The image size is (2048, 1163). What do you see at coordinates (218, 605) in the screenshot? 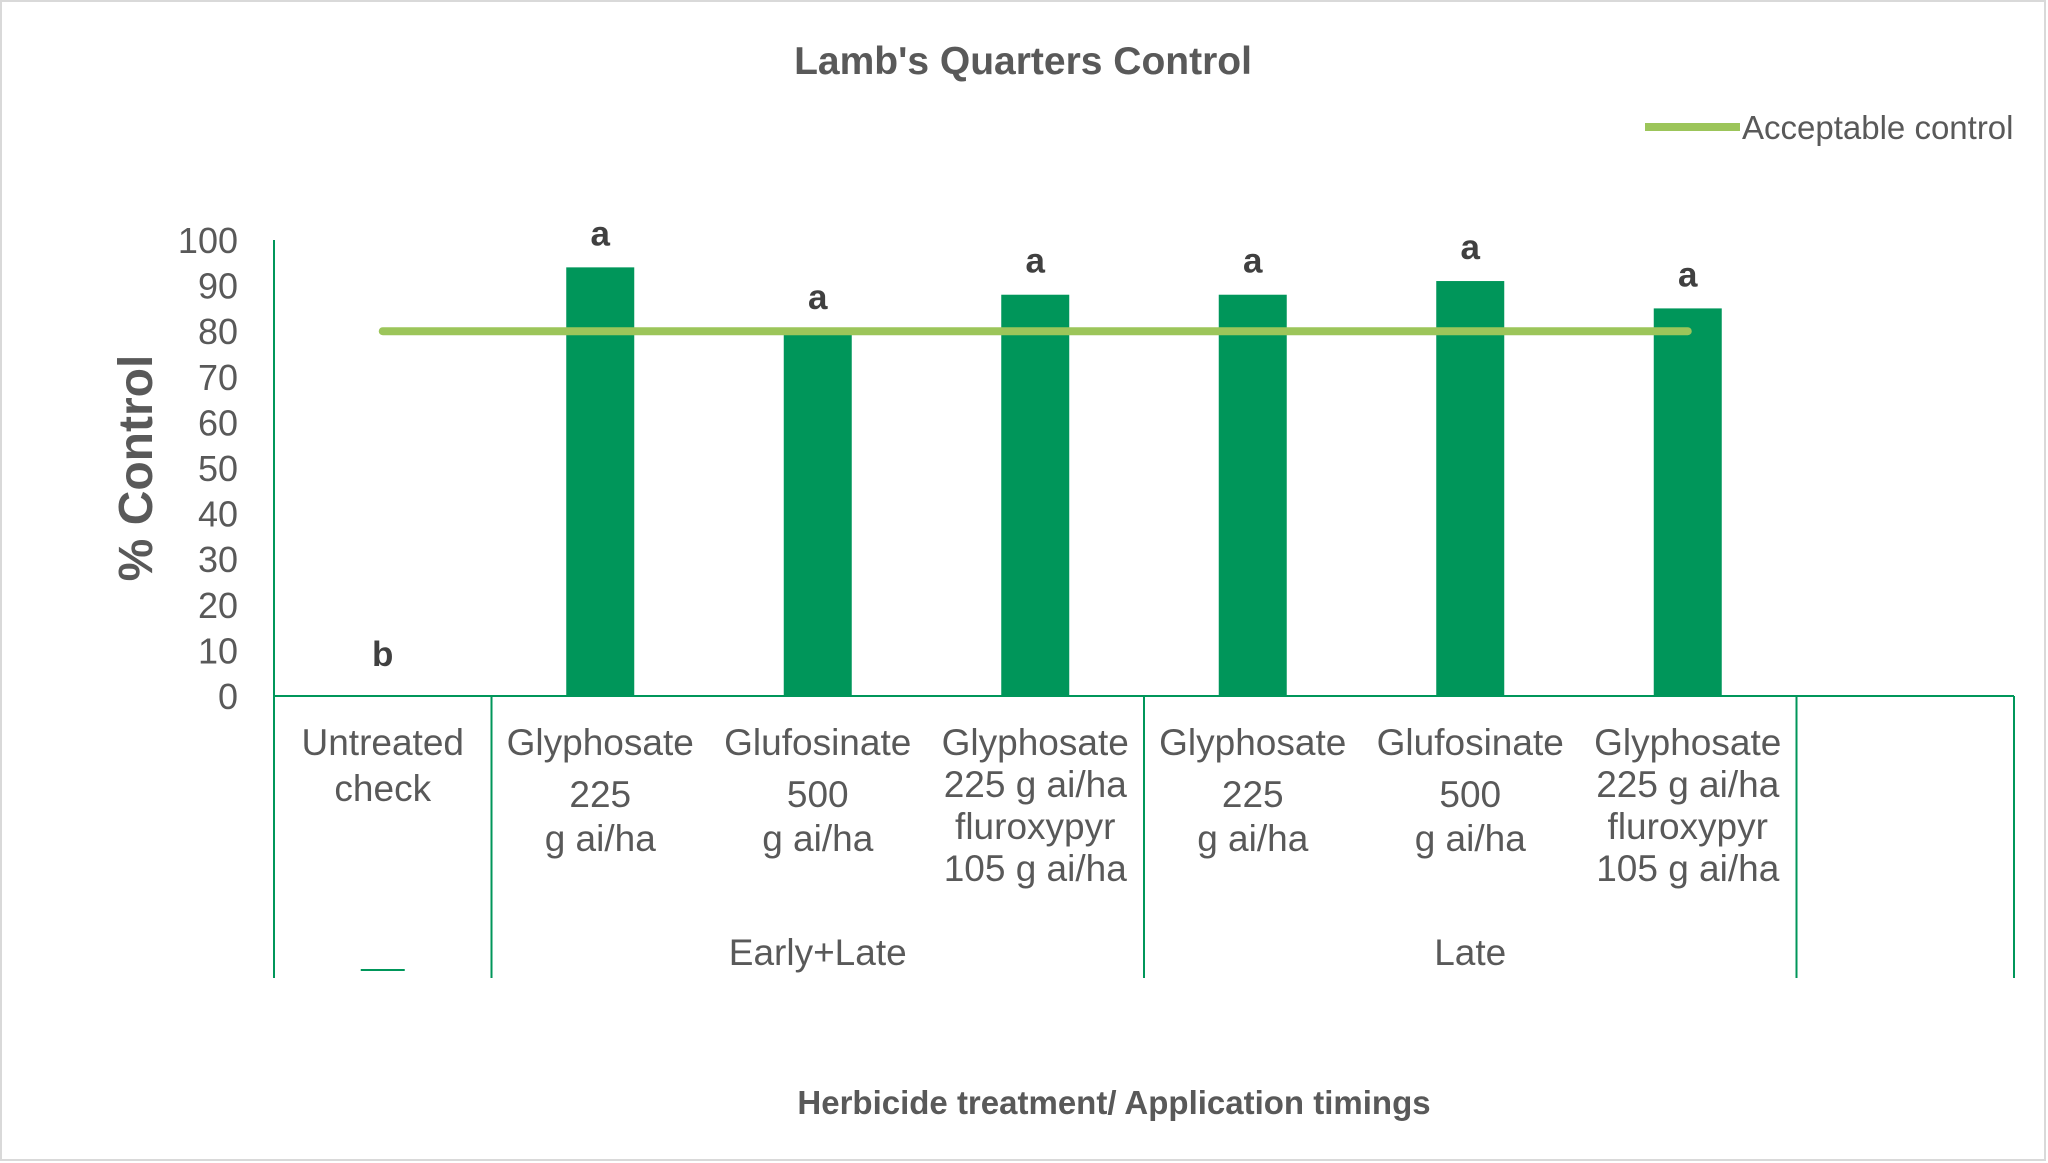
I see `y-tick-label: 20` at bounding box center [218, 605].